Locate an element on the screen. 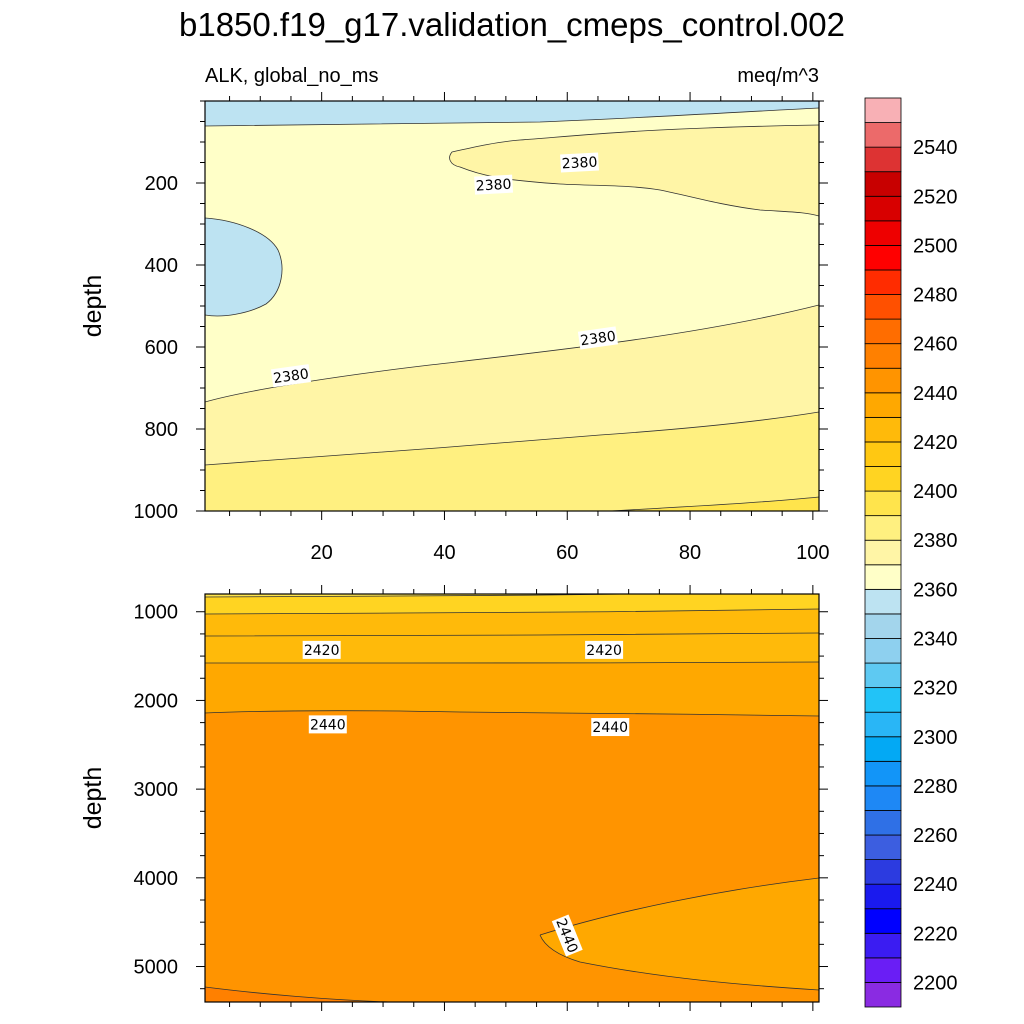  upper-y-axis-label: depth is located at coordinates (93, 306).